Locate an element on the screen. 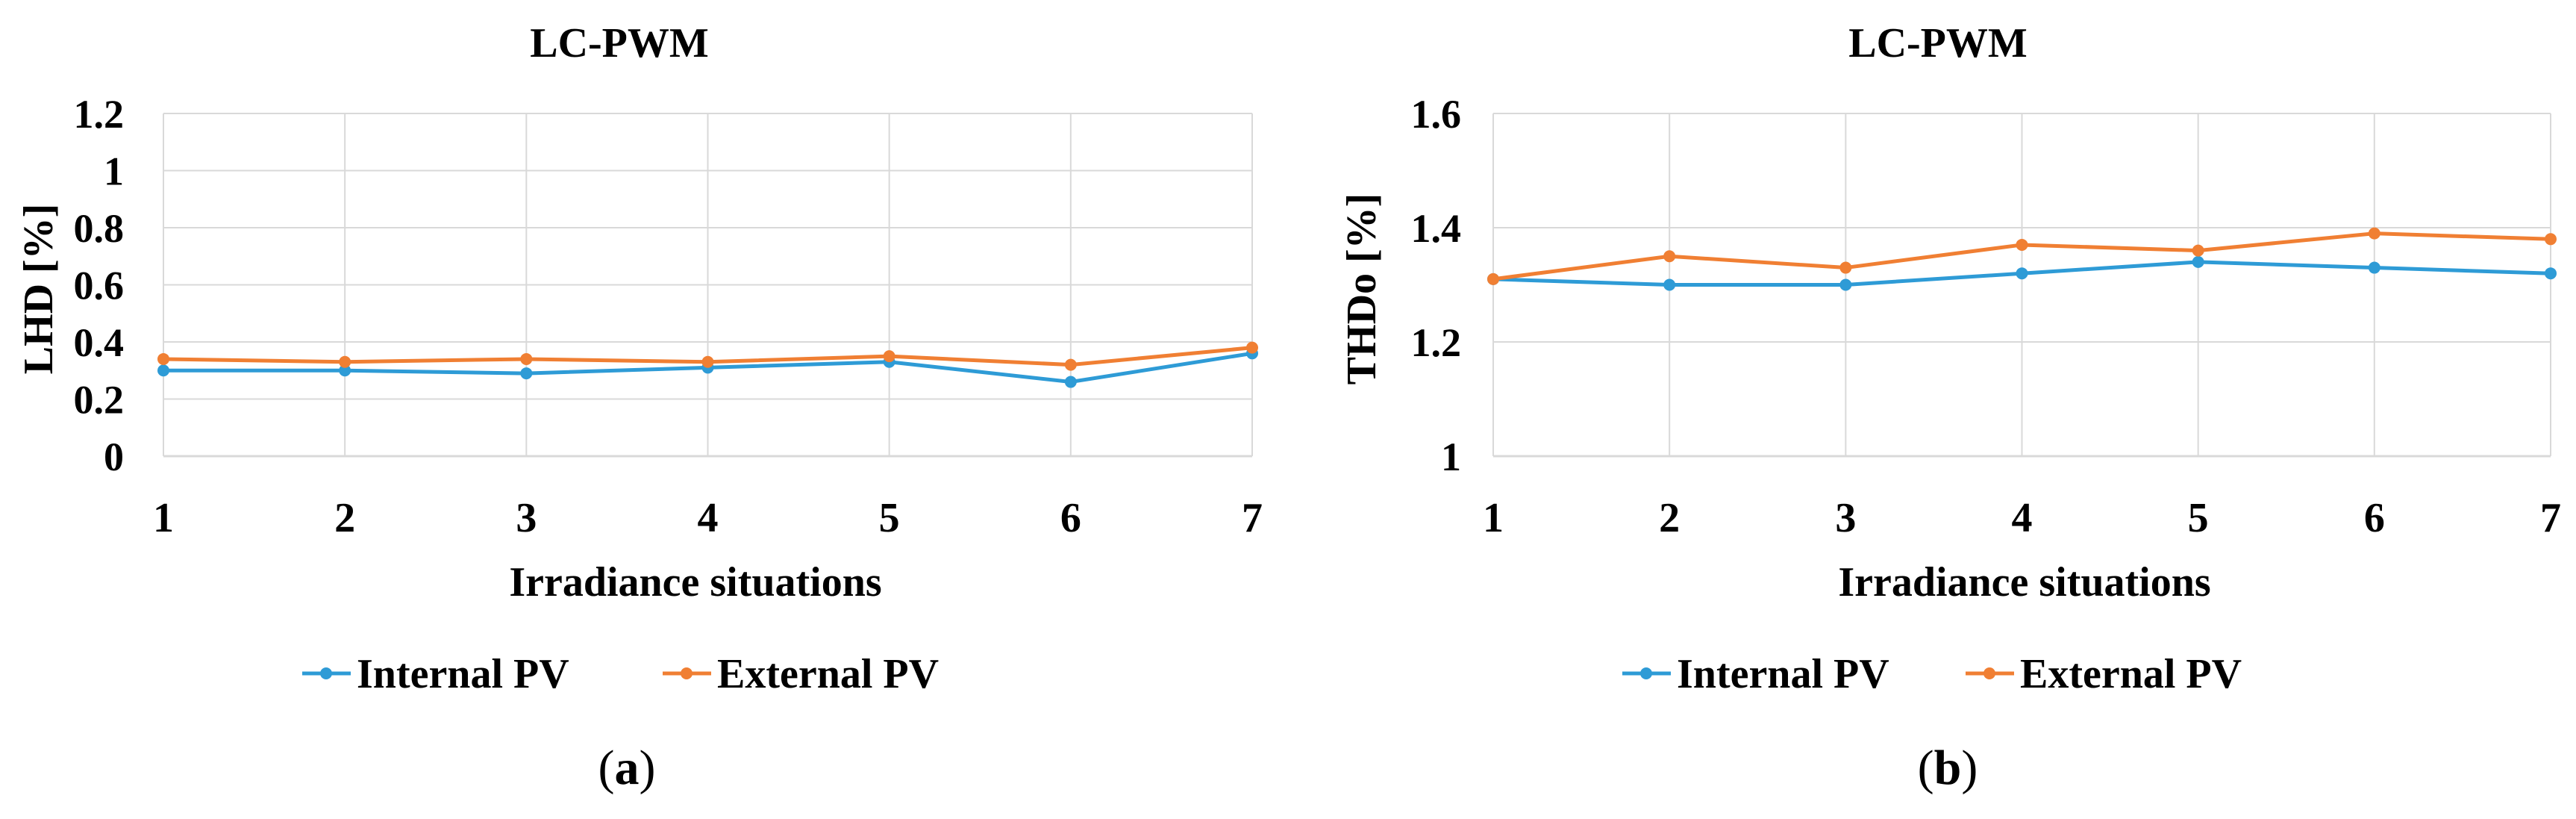 This screenshot has width=2576, height=819. panel-label: (a) is located at coordinates (627, 768).